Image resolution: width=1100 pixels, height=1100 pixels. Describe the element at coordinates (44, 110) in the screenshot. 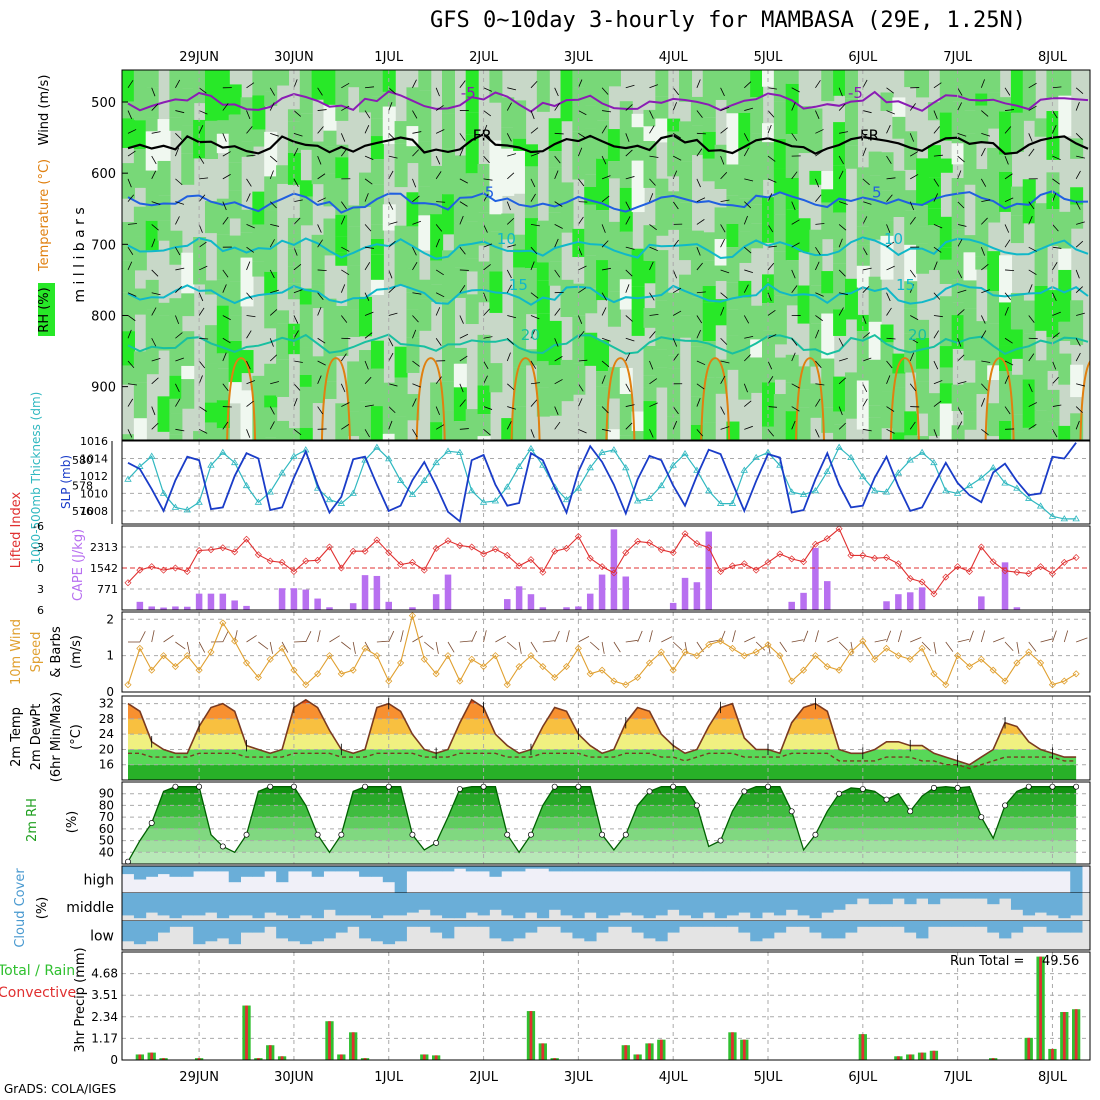

I see `wind-axis-label: Wind (m/s)` at that location.